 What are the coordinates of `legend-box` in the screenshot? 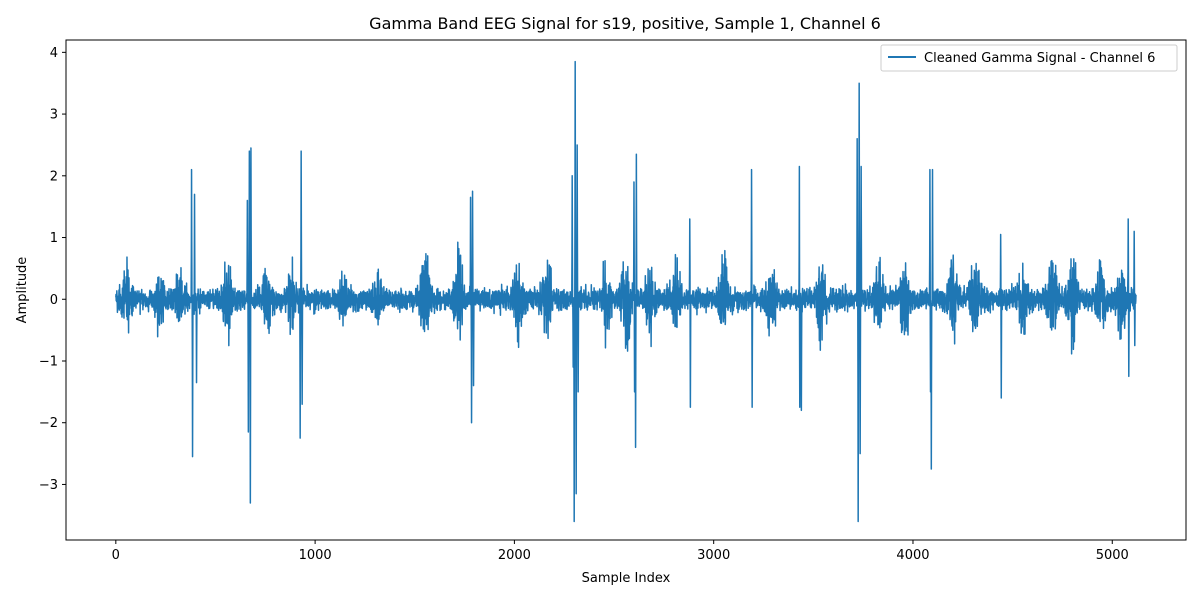 It's located at (1029, 58).